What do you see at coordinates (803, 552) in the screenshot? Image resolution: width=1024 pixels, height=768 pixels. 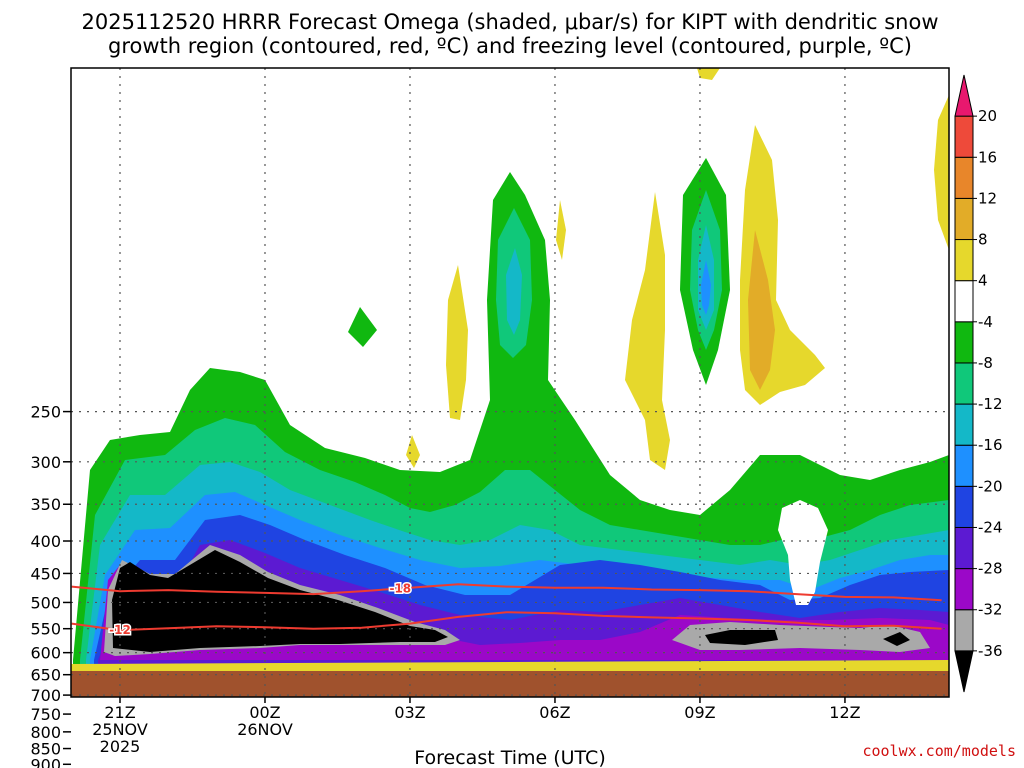 I see `omega-fill-white-hole` at bounding box center [803, 552].